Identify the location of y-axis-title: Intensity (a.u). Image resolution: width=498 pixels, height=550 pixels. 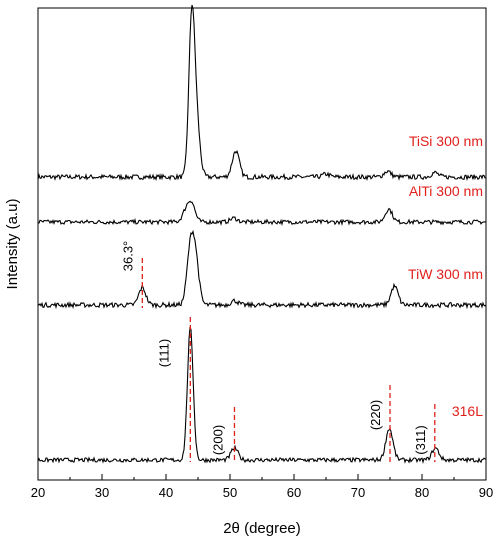
(12, 244).